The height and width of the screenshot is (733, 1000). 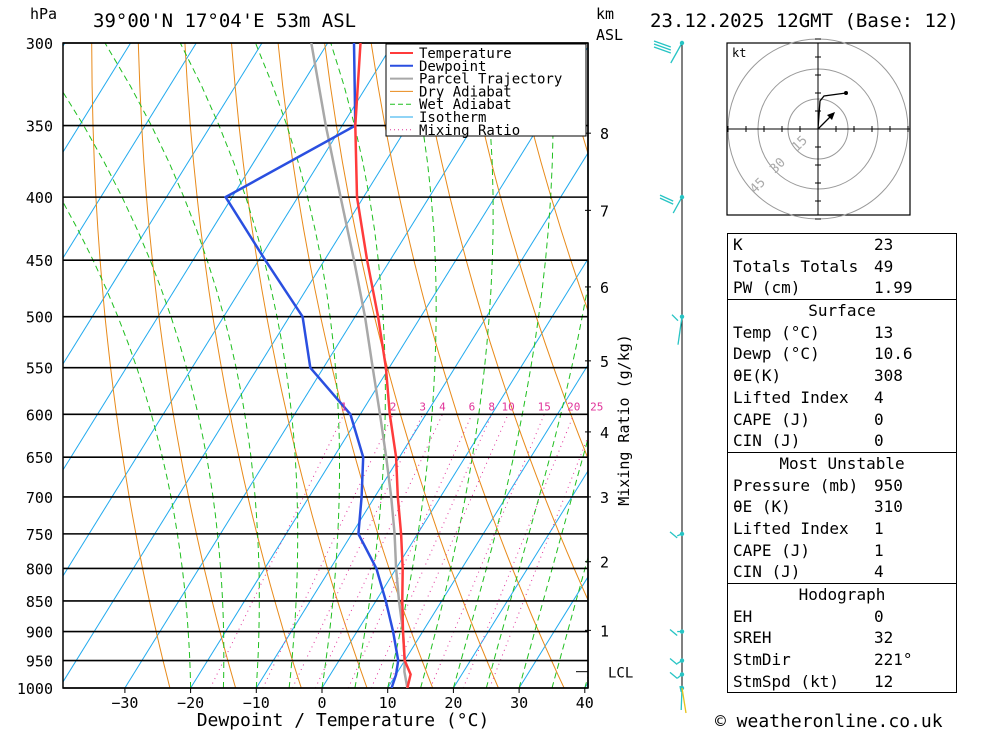 I want to click on surface-row: CAPE (J) 0, so click(x=842, y=420).